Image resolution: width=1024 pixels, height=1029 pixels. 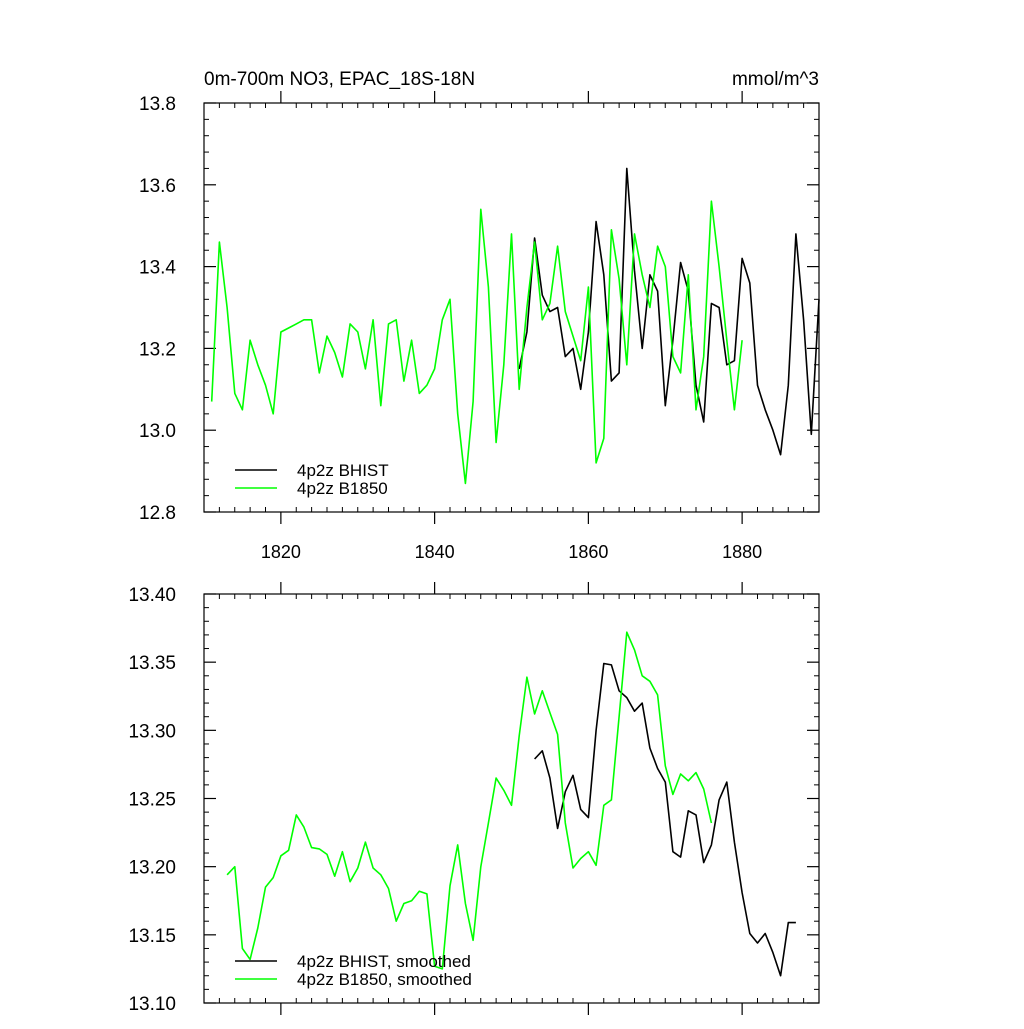 I want to click on y-tick-label: 13.6, so click(x=157, y=186).